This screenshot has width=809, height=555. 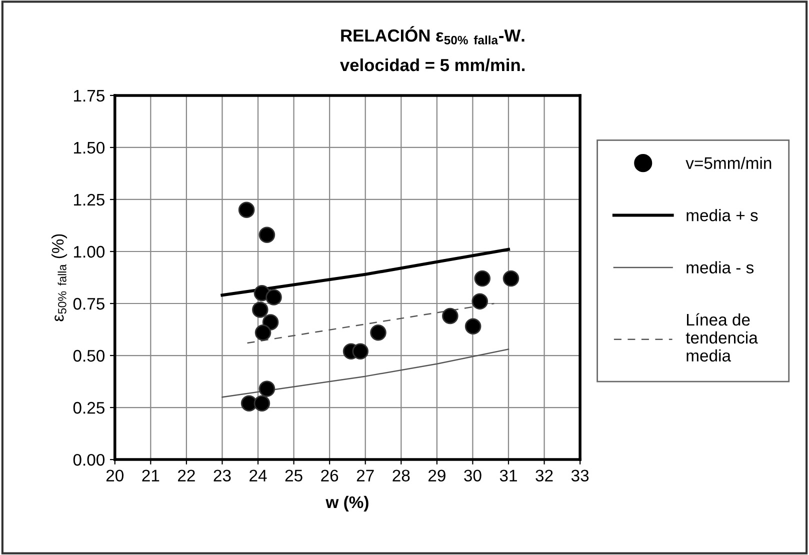 What do you see at coordinates (473, 476) in the screenshot?
I see `x-tick-label: 30` at bounding box center [473, 476].